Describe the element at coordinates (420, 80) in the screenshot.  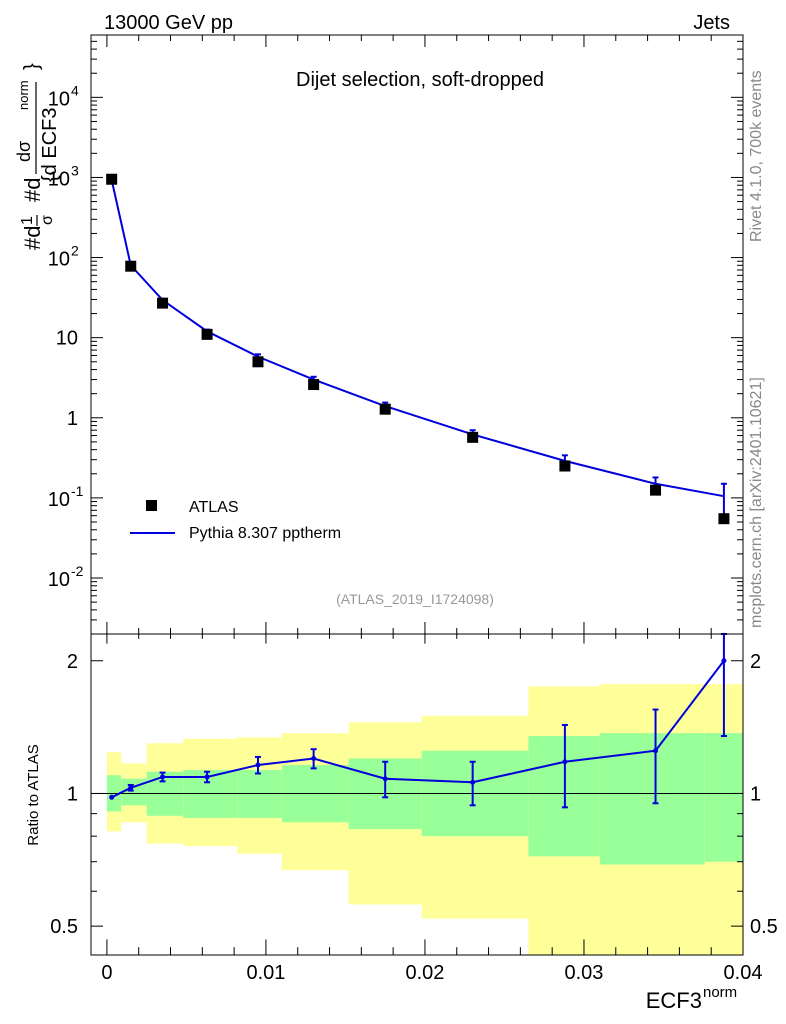
I see `chart-title: Dijet selection, soft-dropped` at that location.